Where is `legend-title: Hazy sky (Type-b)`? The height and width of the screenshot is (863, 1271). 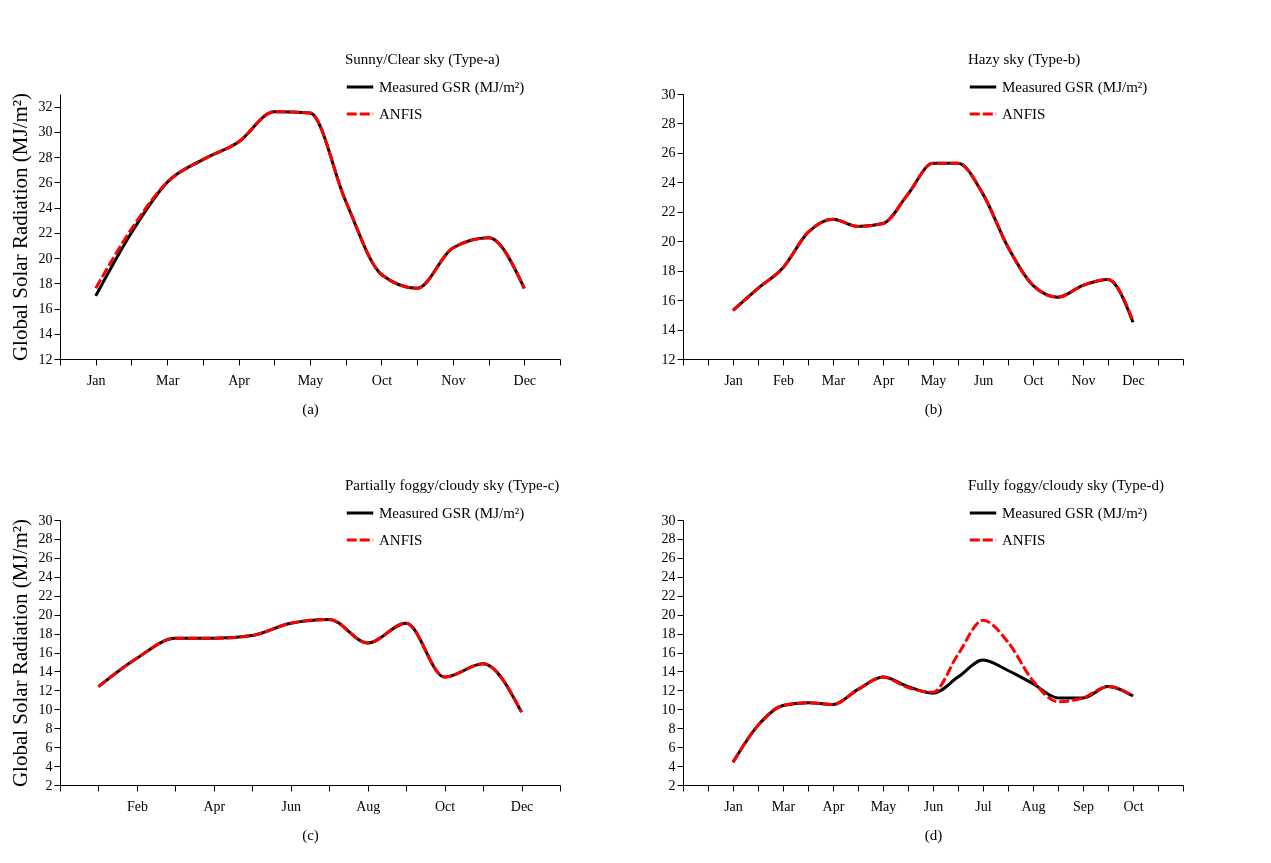 legend-title: Hazy sky (Type-b) is located at coordinates (1024, 59).